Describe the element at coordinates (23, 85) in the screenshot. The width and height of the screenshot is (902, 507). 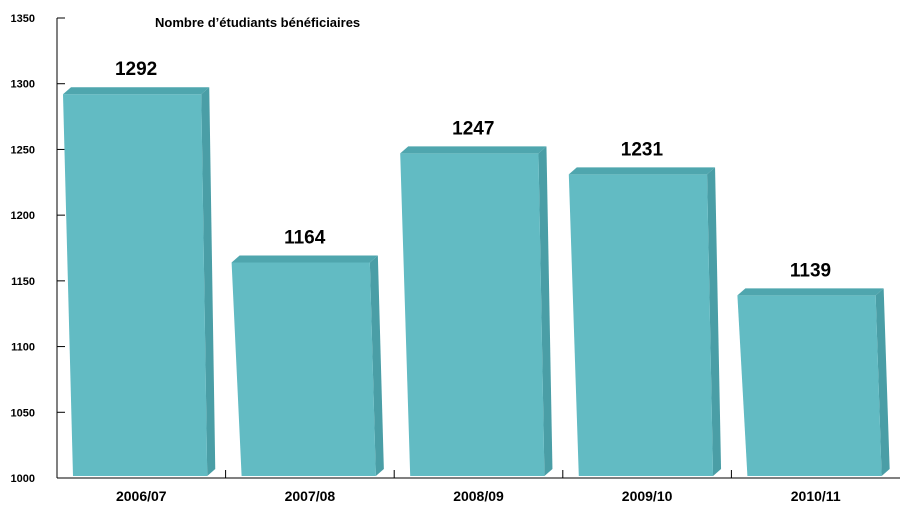
I see `y-tick-label: 1300` at that location.